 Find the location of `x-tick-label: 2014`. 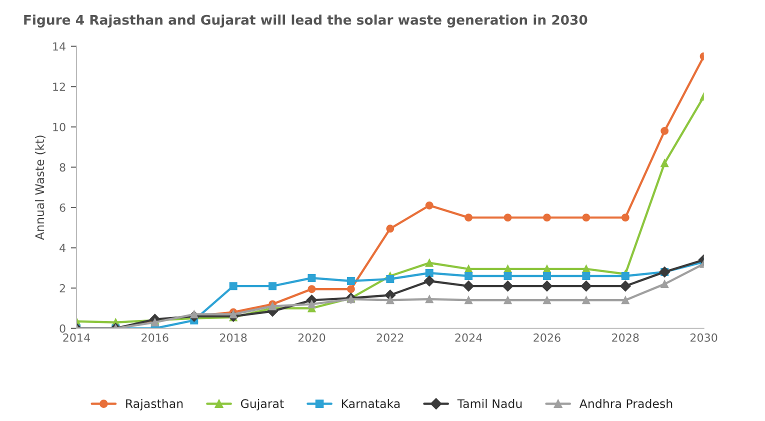

x-tick-label: 2014 is located at coordinates (76, 337).